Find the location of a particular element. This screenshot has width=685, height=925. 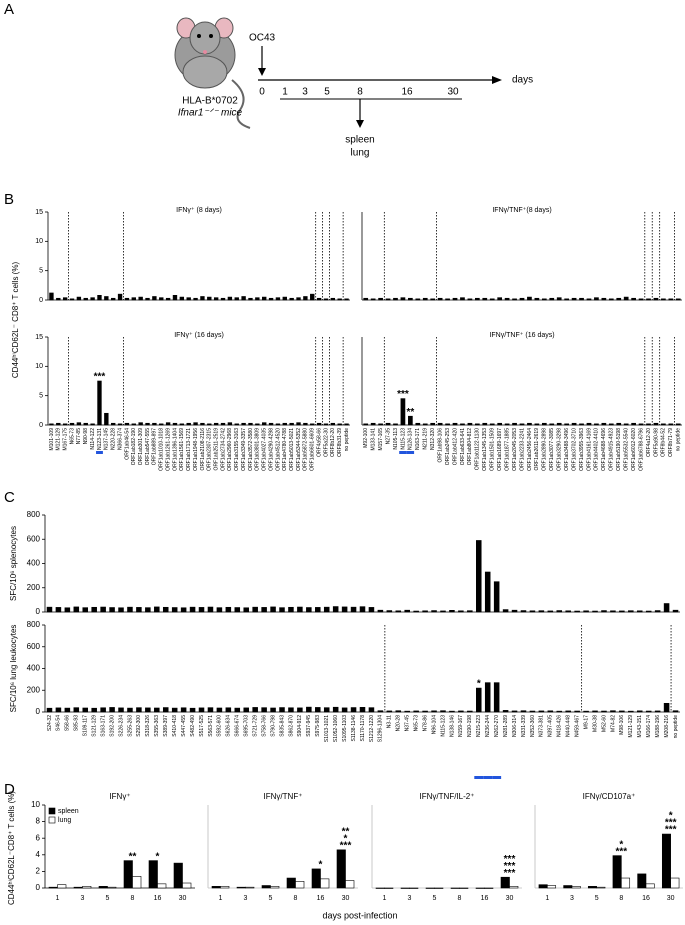

timepoint: 8 is located at coordinates (360, 92).